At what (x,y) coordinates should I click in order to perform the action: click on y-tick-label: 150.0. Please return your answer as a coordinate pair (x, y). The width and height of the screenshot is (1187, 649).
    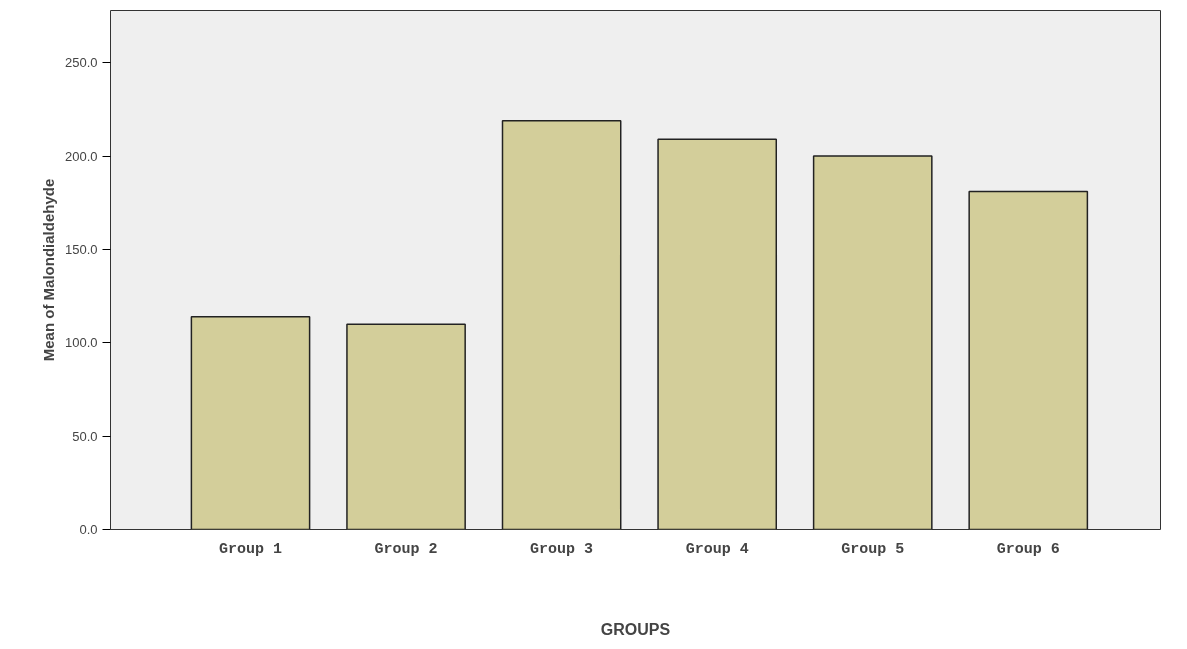
    Looking at the image, I should click on (81, 249).